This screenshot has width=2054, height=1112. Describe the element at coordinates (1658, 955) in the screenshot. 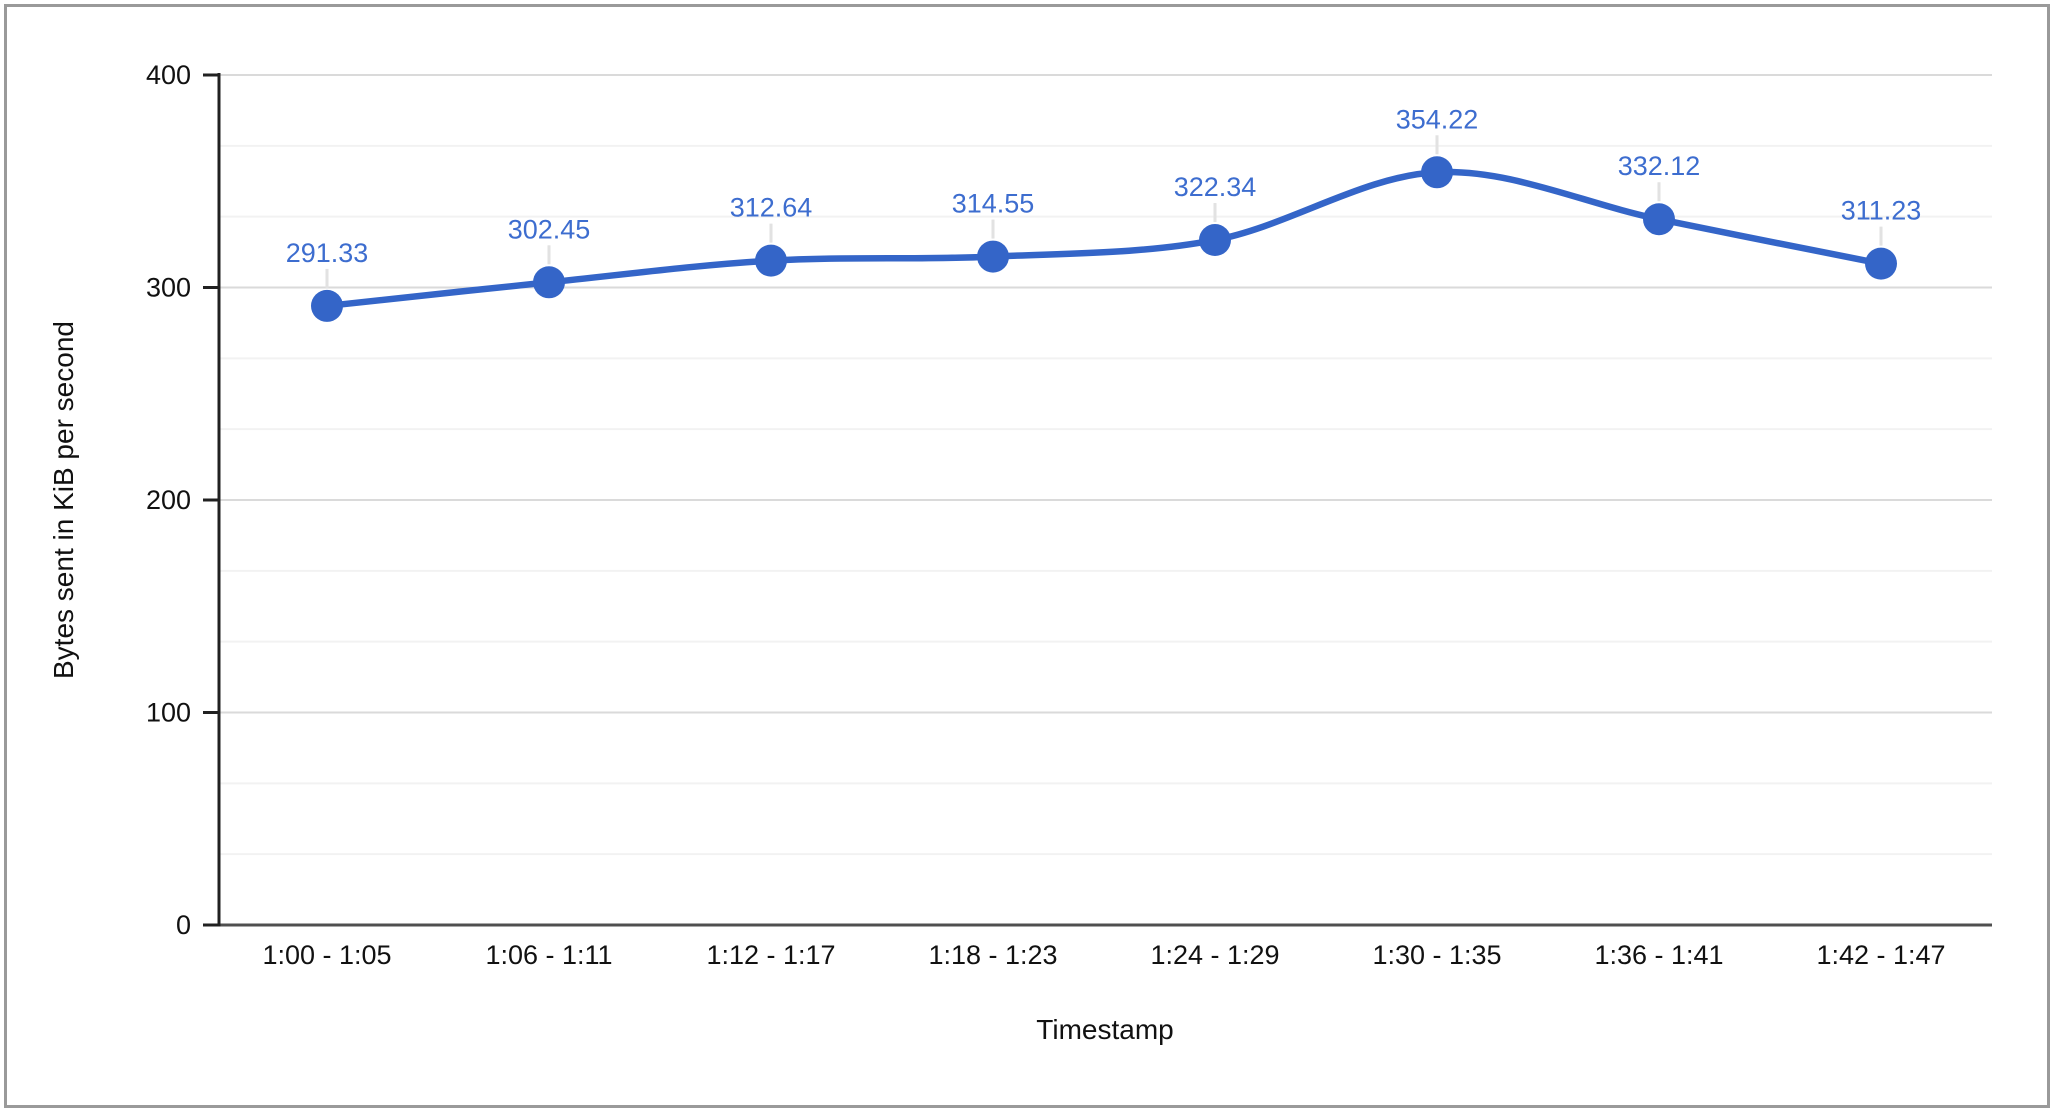

I see `x-tick-label: 1:36 - 1:41` at that location.